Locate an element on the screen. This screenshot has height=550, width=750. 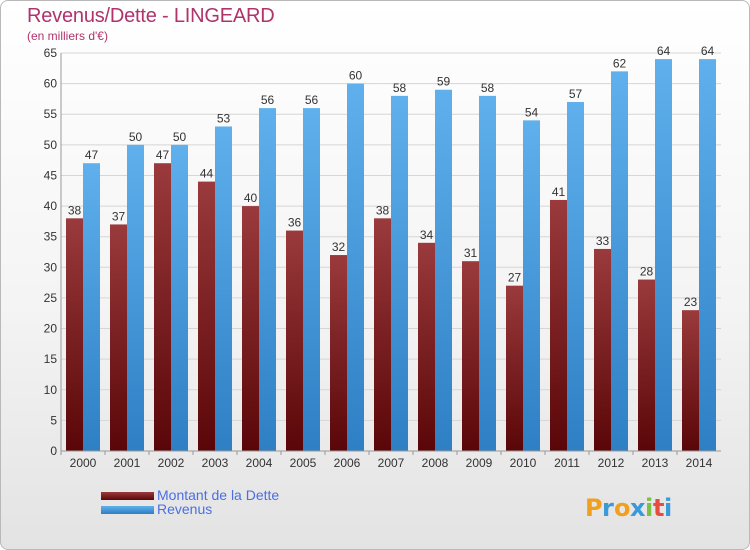
y-tick-label: 40 is located at coordinates (51, 206).